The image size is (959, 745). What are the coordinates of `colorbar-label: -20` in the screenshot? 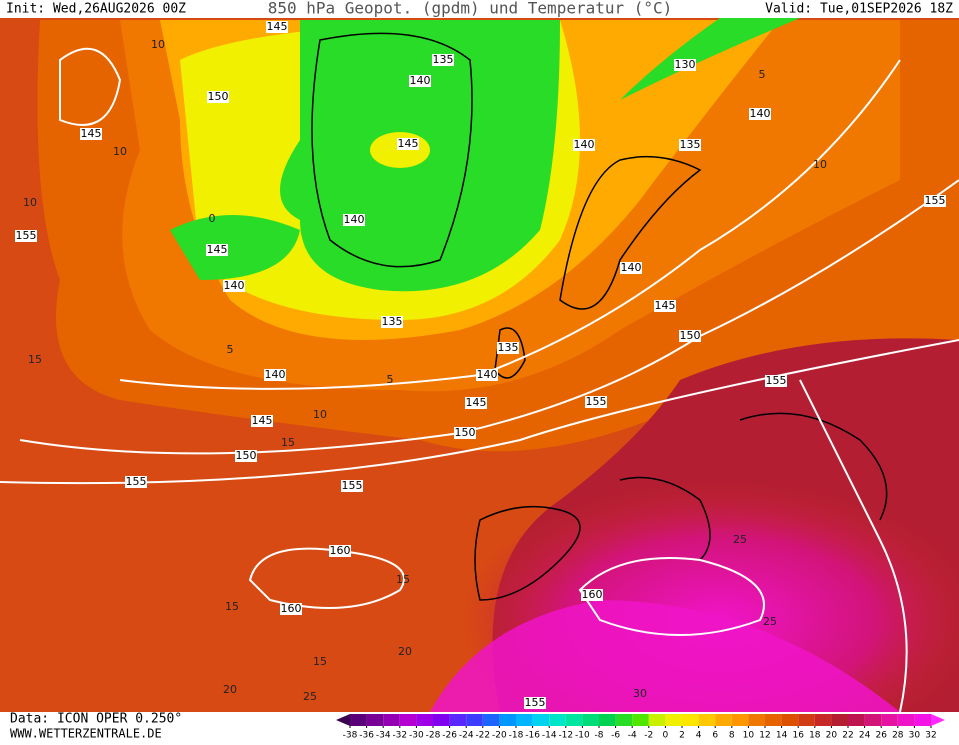 It's located at (499, 736).